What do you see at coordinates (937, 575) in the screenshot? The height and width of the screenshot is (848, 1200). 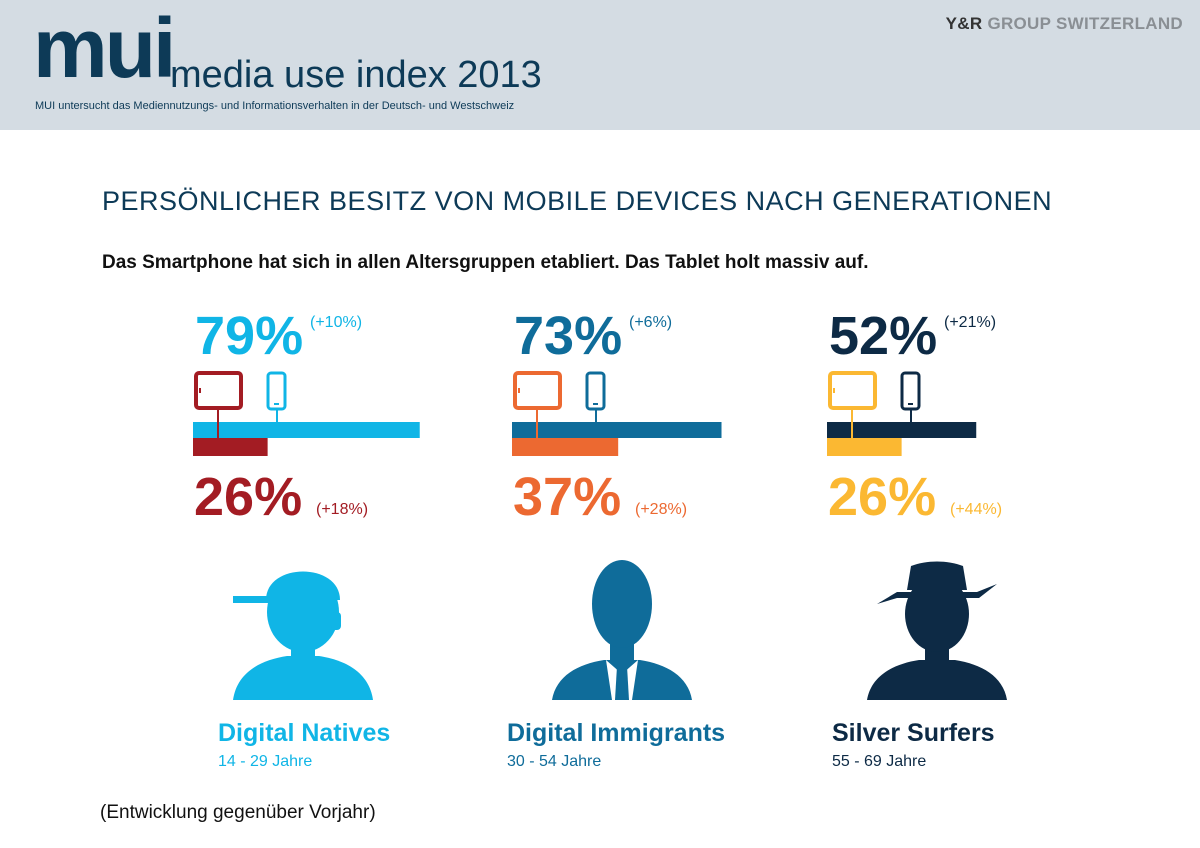 I see `hat-crown` at bounding box center [937, 575].